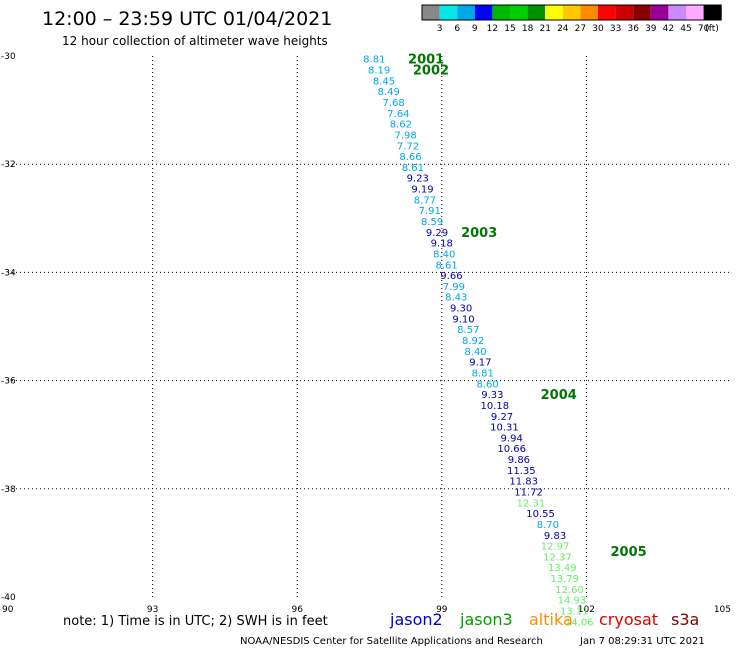 The width and height of the screenshot is (740, 650). I want to click on wave-height-label: 8.43, so click(456, 298).